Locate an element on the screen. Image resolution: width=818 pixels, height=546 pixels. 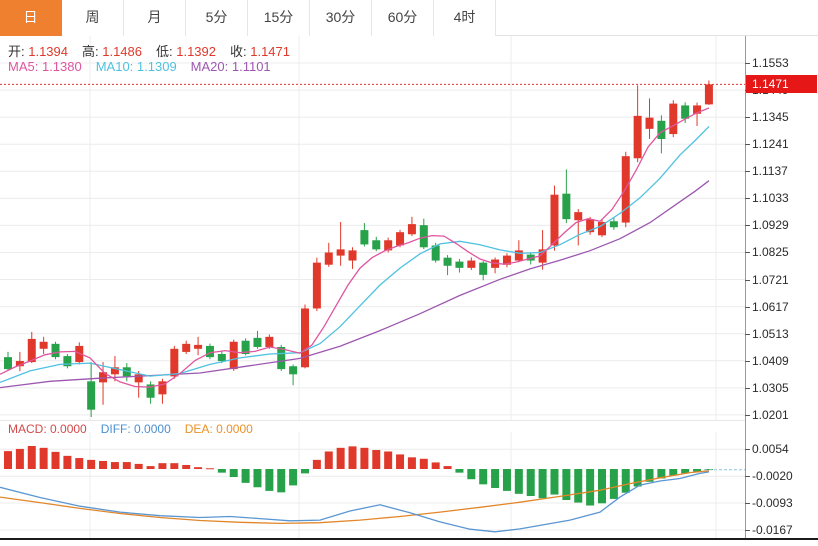
tab-4hour: 4时 is located at coordinates (465, 18).